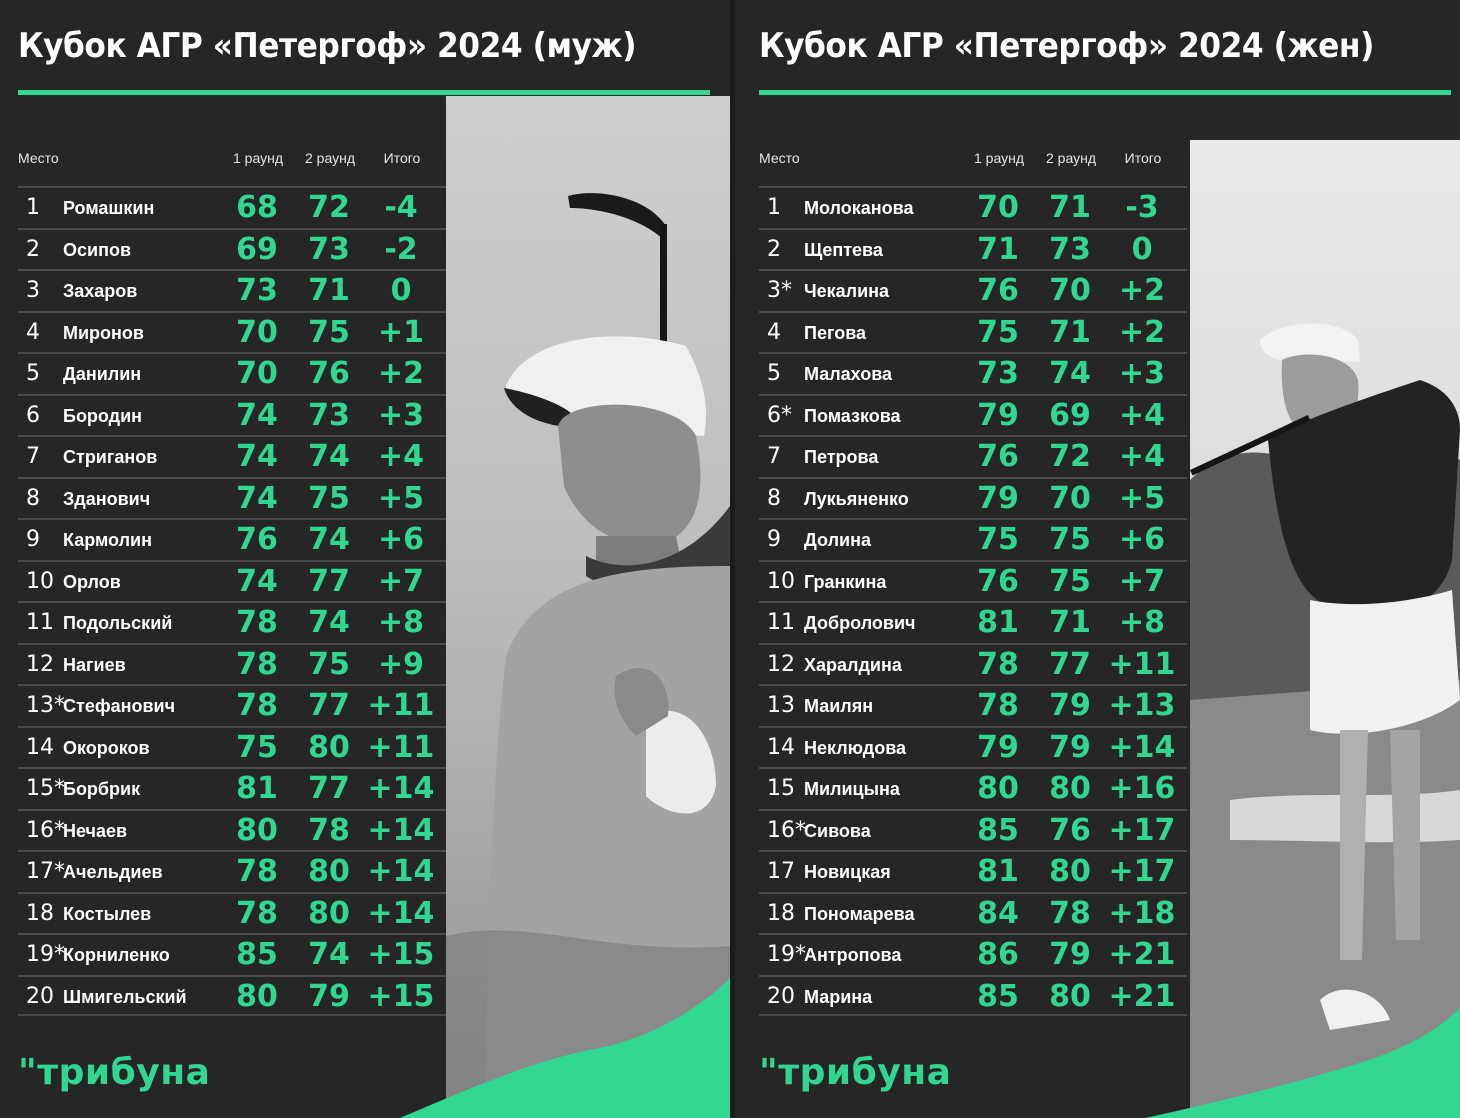  What do you see at coordinates (329, 415) in the screenshot?
I see `round2-score: 73` at bounding box center [329, 415].